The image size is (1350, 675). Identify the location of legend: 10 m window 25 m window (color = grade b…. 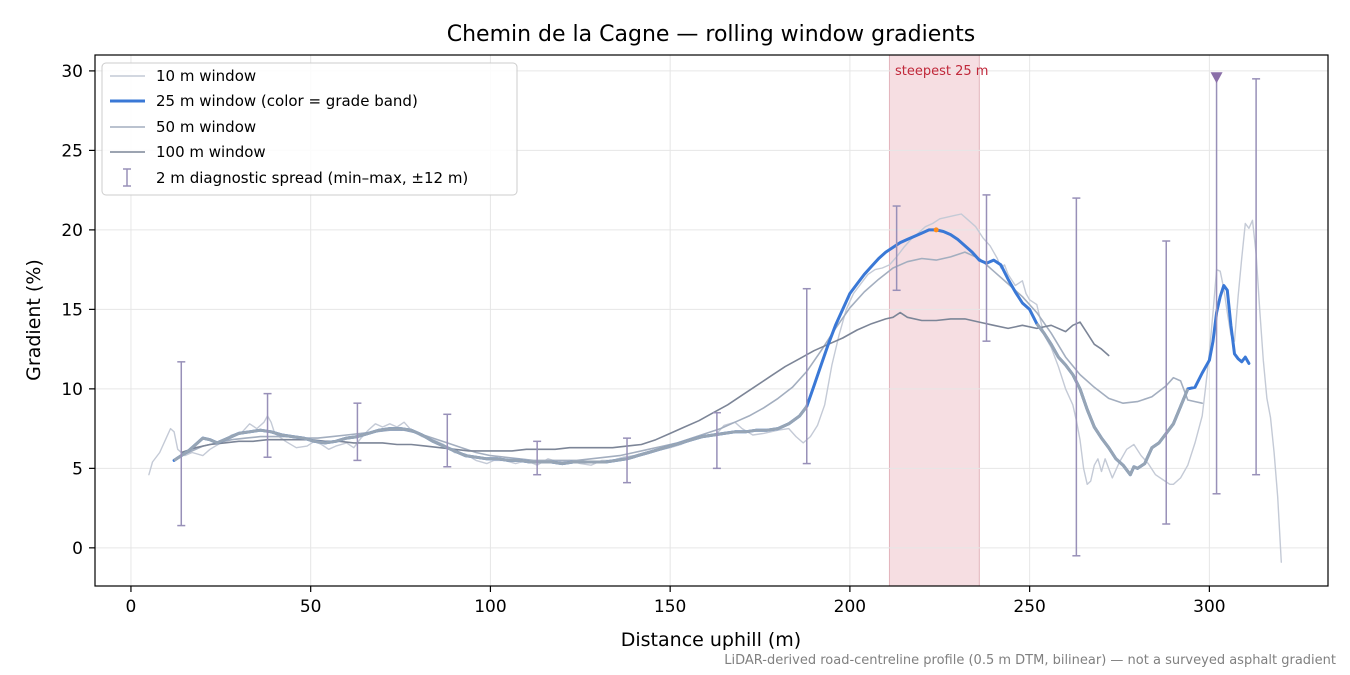
(309, 129).